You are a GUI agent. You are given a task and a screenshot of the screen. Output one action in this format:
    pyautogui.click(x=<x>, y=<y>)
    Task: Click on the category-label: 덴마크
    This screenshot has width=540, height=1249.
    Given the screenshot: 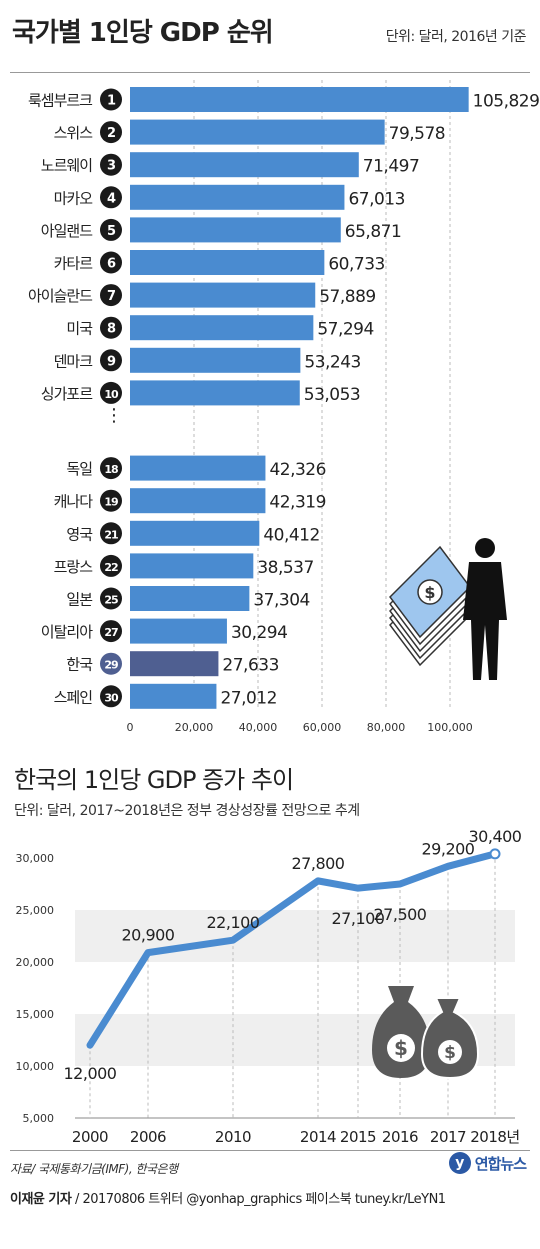 What is the action you would take?
    pyautogui.click(x=73, y=361)
    